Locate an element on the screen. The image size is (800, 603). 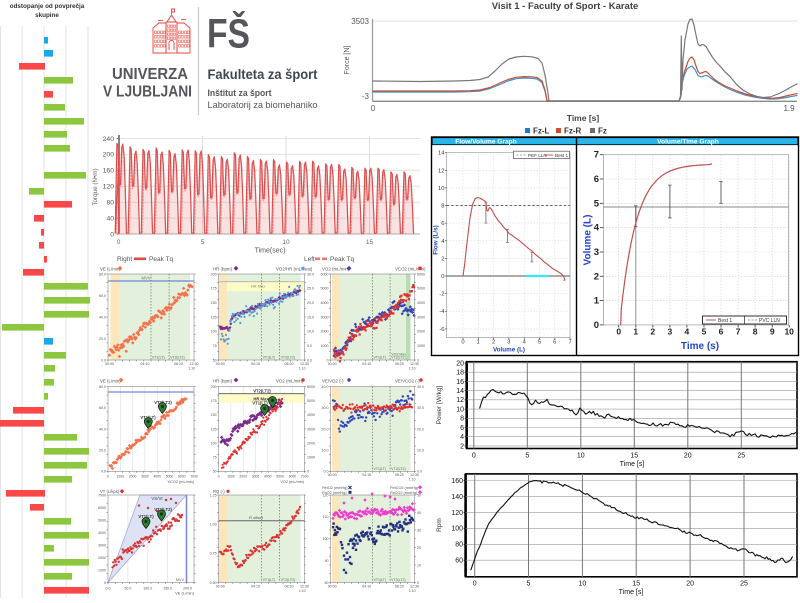
svg-text:Visit 1 - Faculty of Sport - K: Visit 1 - Faculty of Sport - Karate is located at coordinates (565, 6).